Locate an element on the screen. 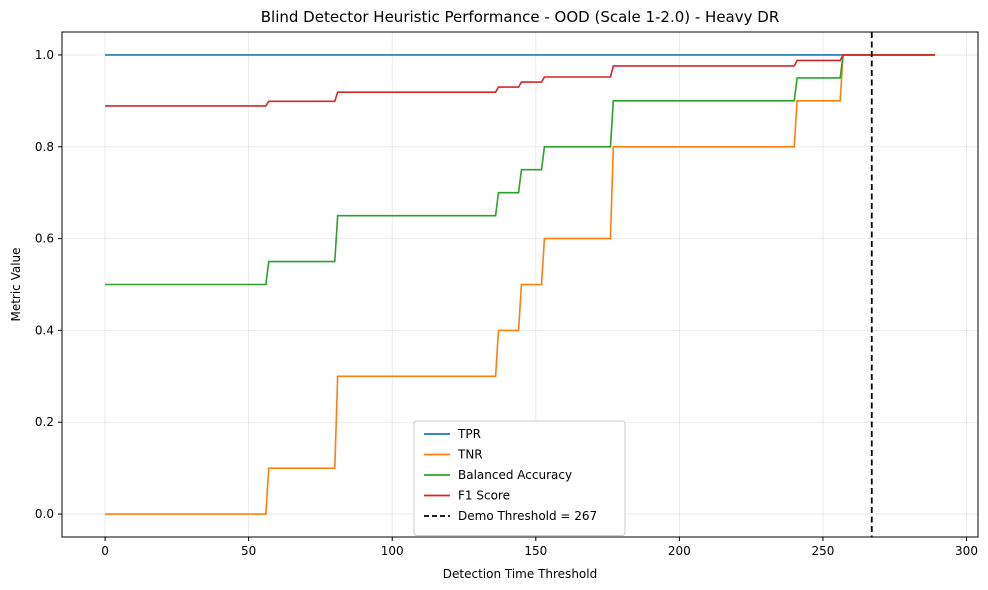  legend-box is located at coordinates (519, 478).